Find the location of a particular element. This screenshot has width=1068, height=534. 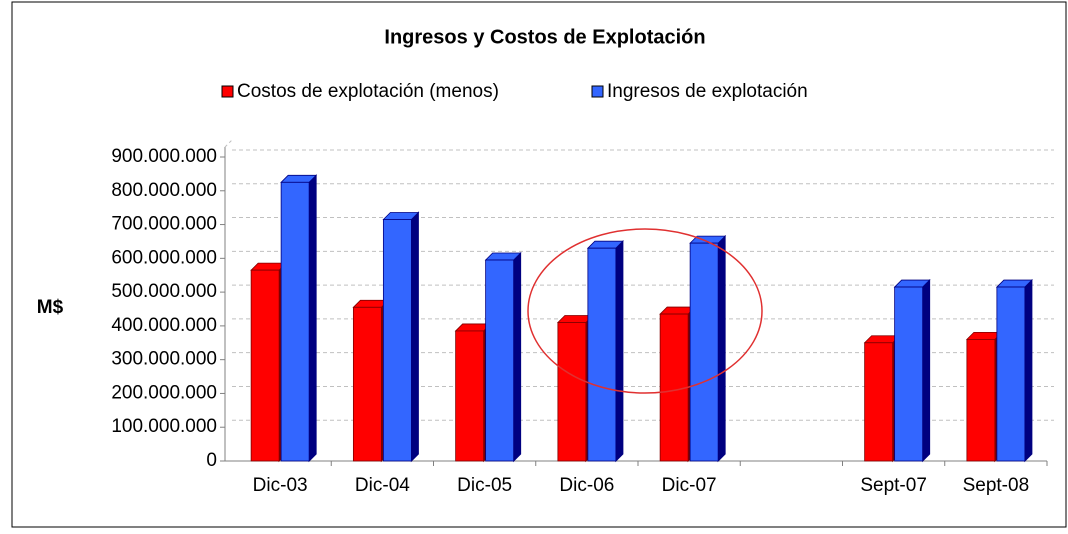

x-tick-label: Dic-03 is located at coordinates (280, 485).